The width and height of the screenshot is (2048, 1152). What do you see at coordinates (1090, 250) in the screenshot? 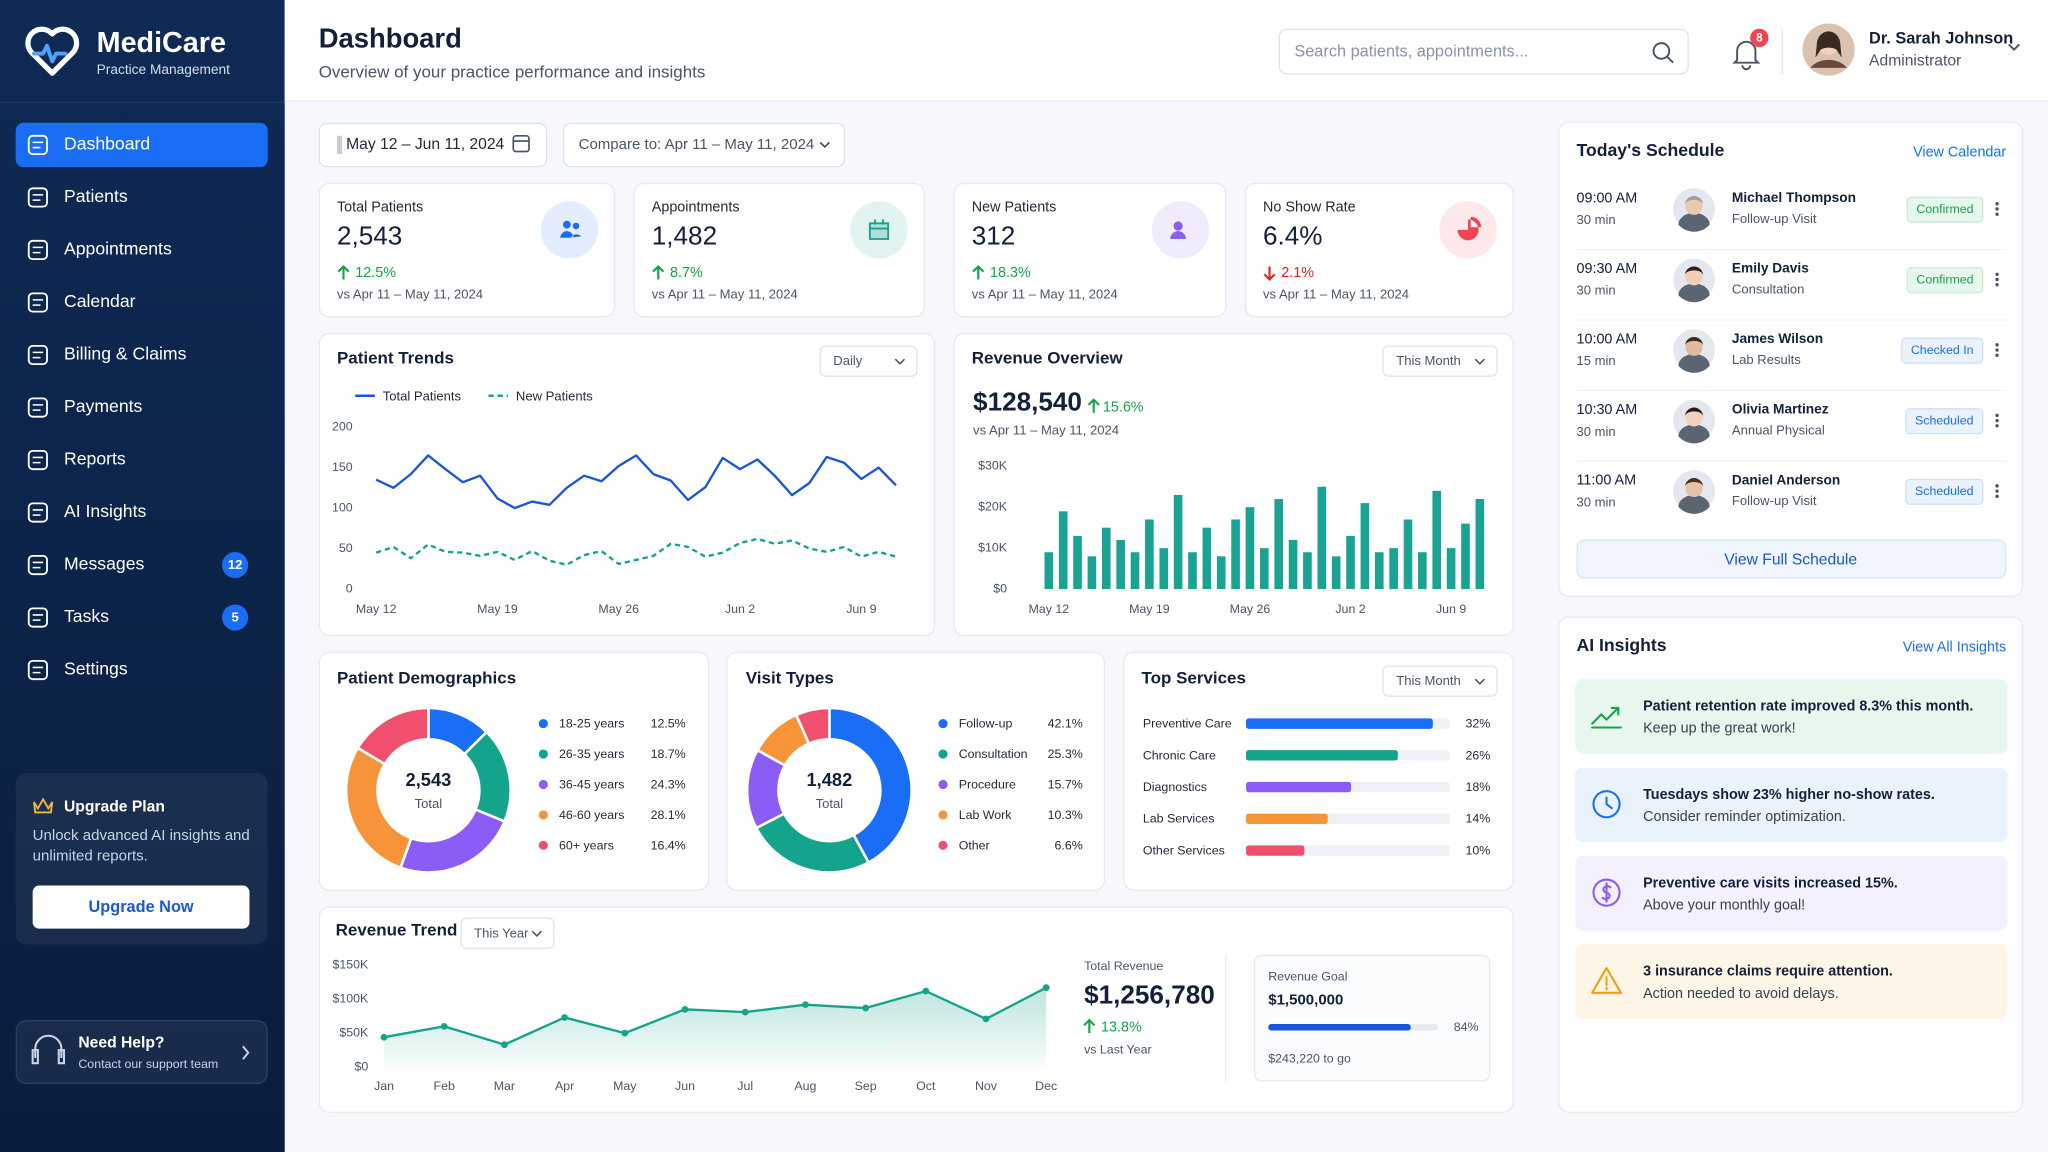
I see `kpi-card` at bounding box center [1090, 250].